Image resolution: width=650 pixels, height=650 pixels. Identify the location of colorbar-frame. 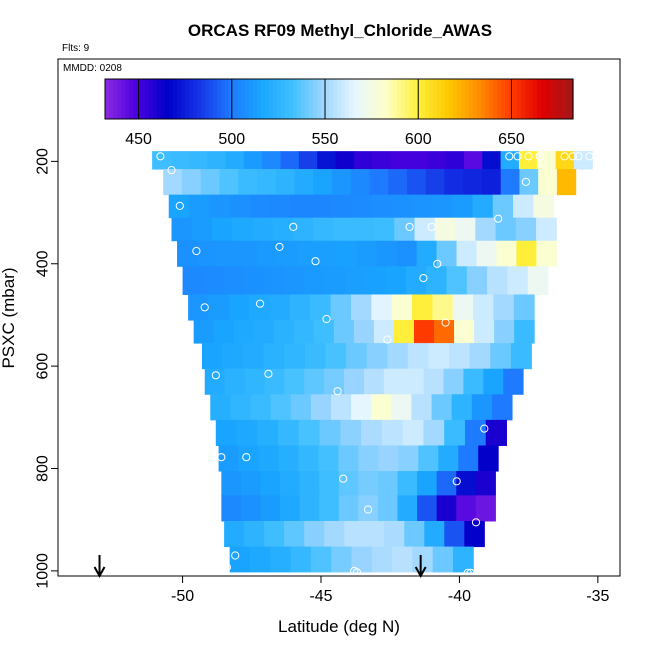
(339, 99).